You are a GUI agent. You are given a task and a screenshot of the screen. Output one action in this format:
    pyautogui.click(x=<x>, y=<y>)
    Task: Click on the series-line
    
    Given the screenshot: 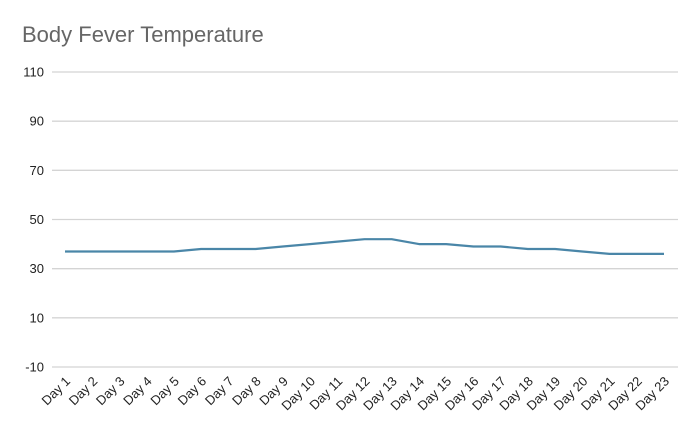 What is the action you would take?
    pyautogui.click(x=364, y=246)
    